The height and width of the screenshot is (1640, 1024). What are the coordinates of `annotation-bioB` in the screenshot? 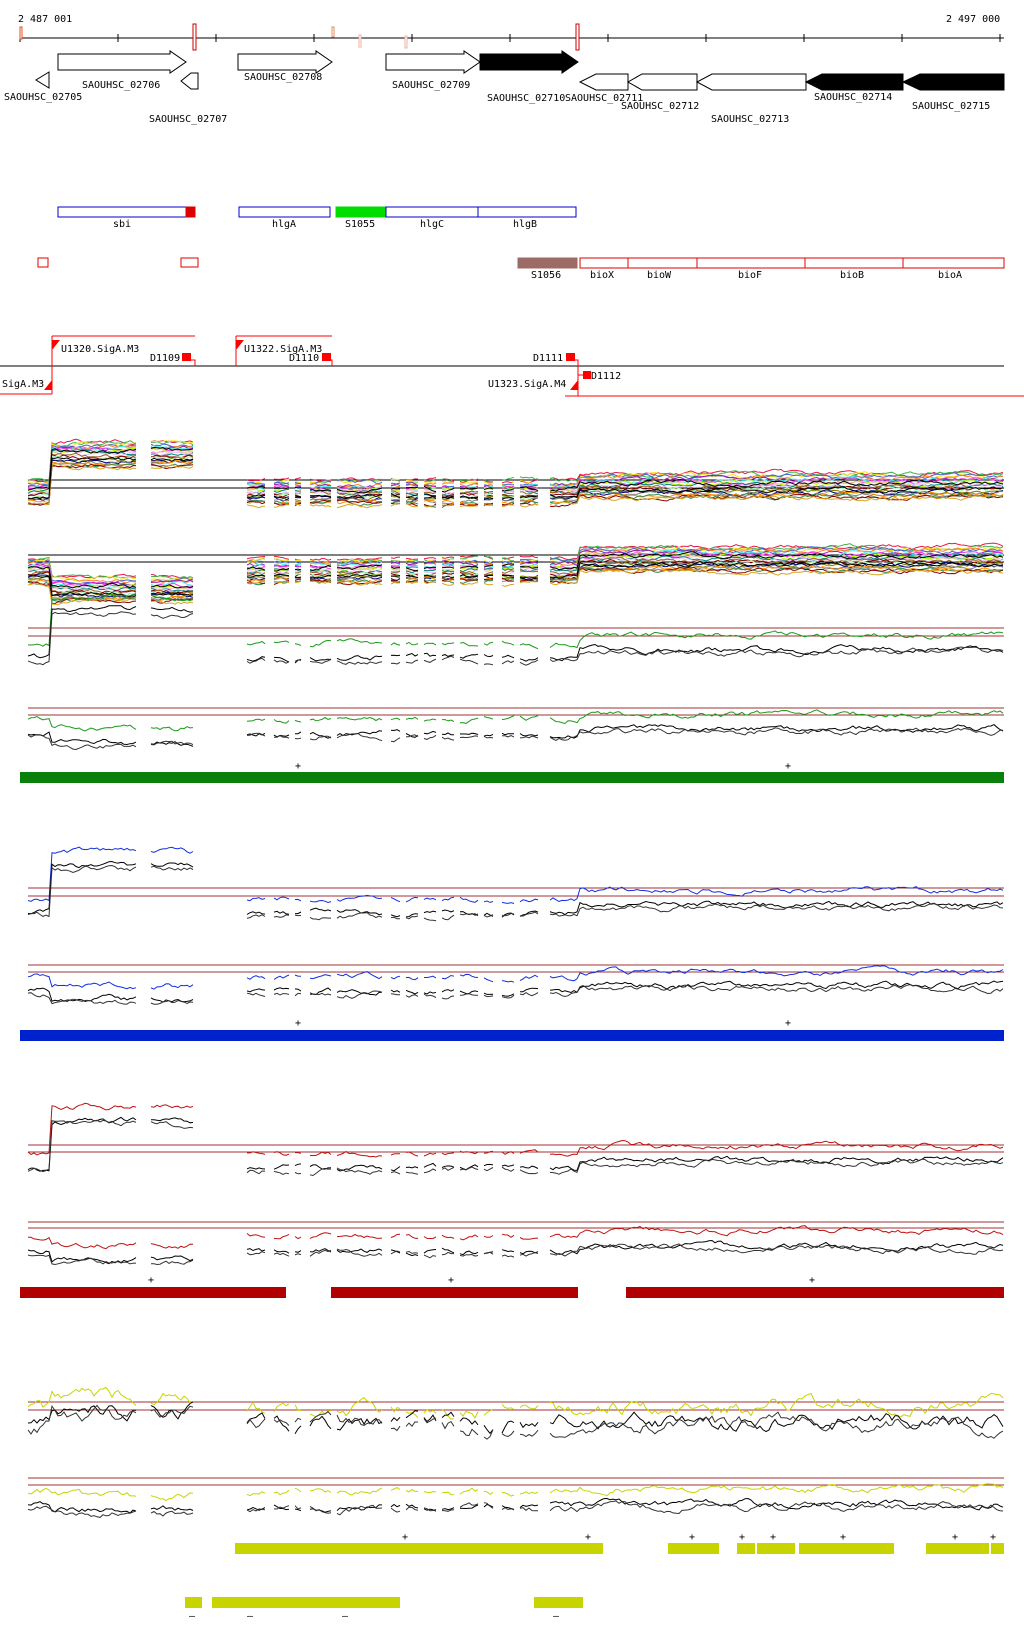 It's located at (854, 263).